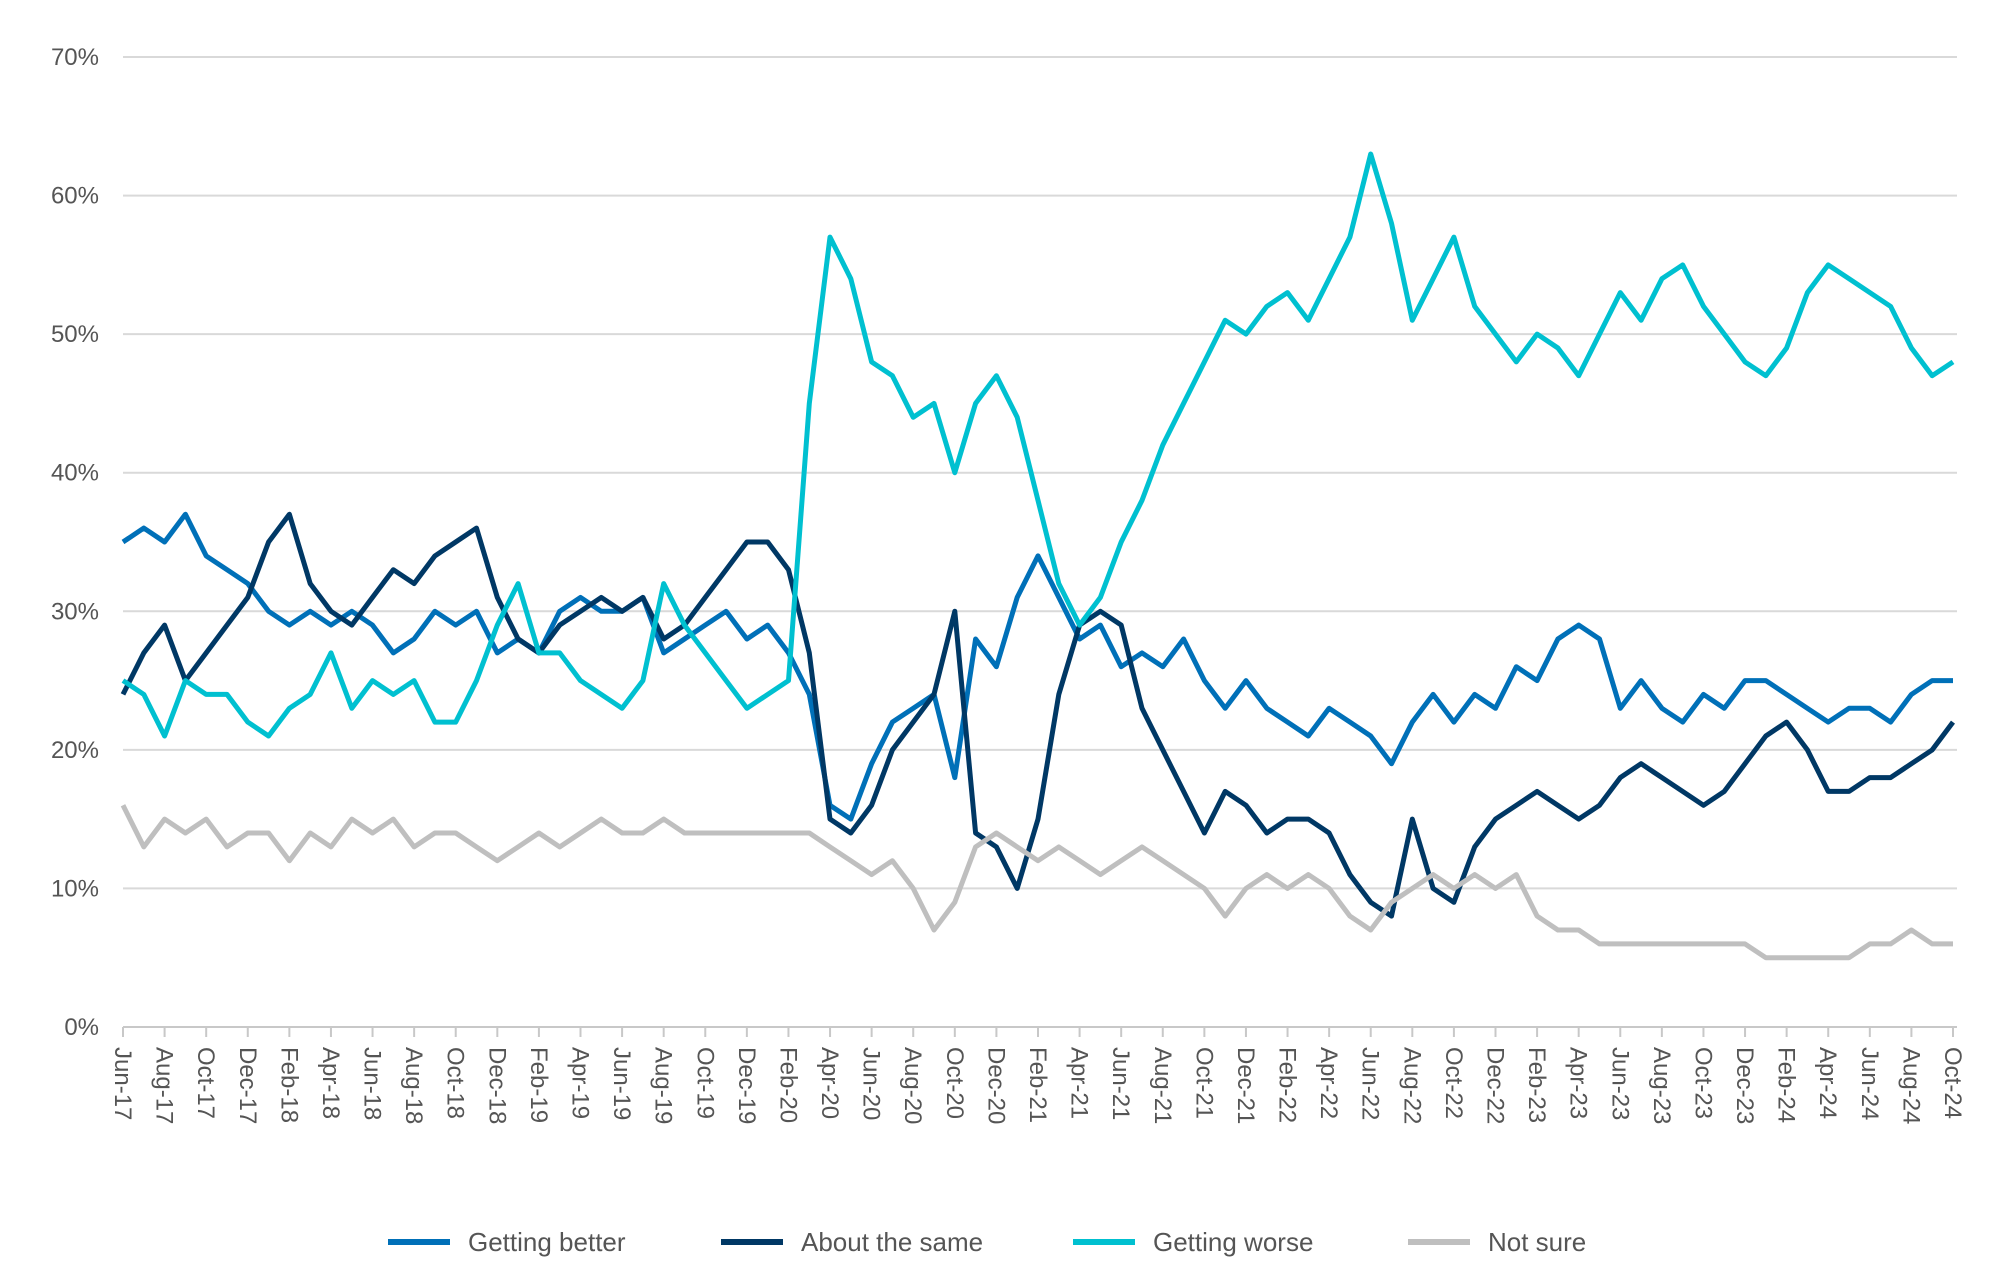 Image resolution: width=2000 pixels, height=1268 pixels. I want to click on legend-label: About the same, so click(892, 1242).